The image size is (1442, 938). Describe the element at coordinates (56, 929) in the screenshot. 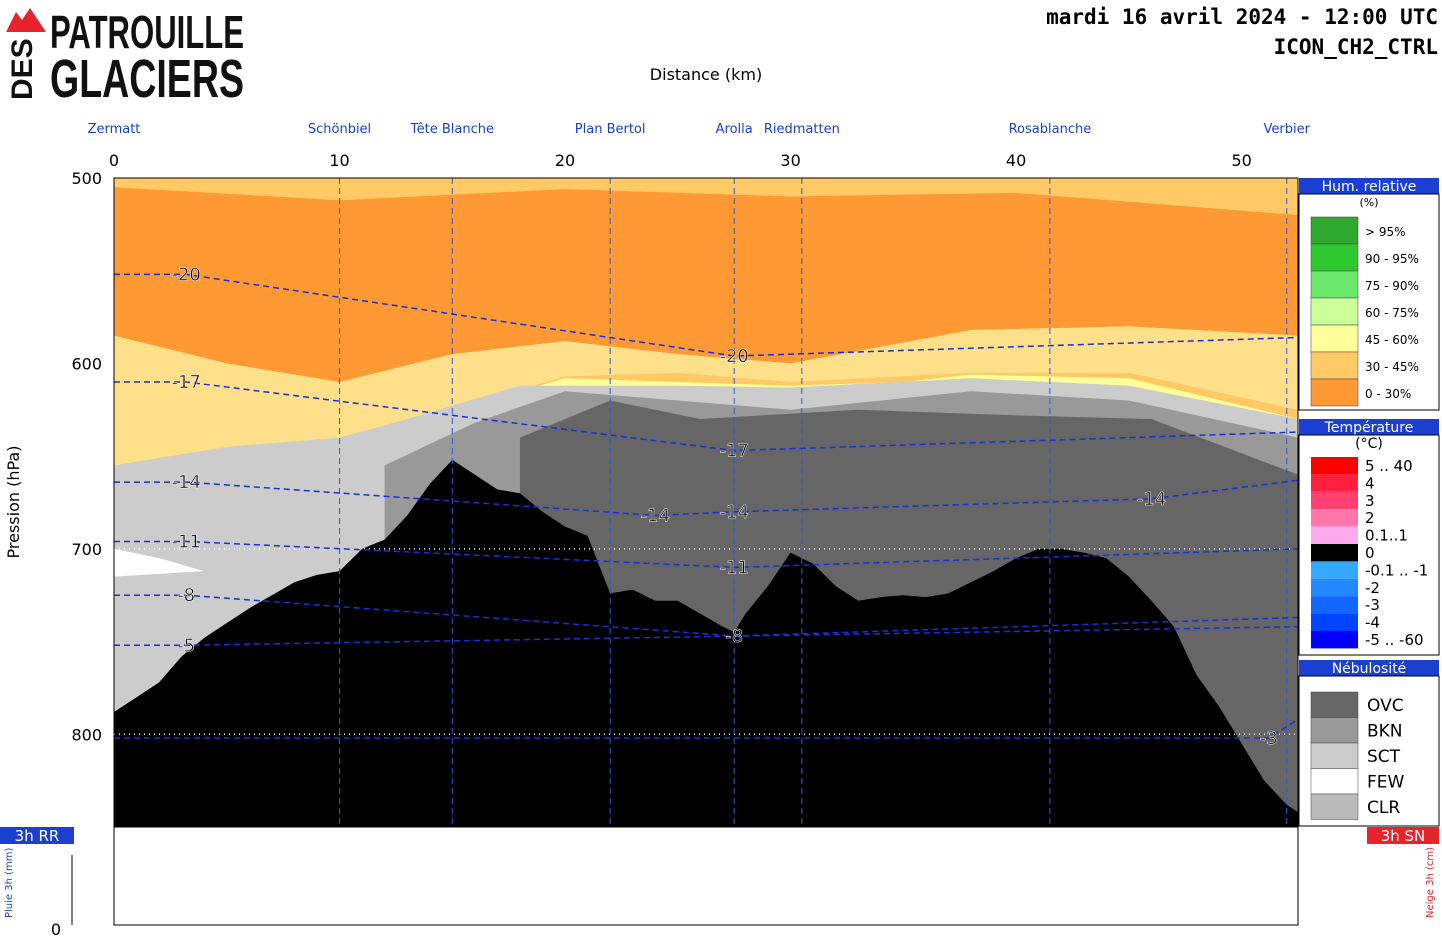

I see `rain-axis-zero: 0` at that location.